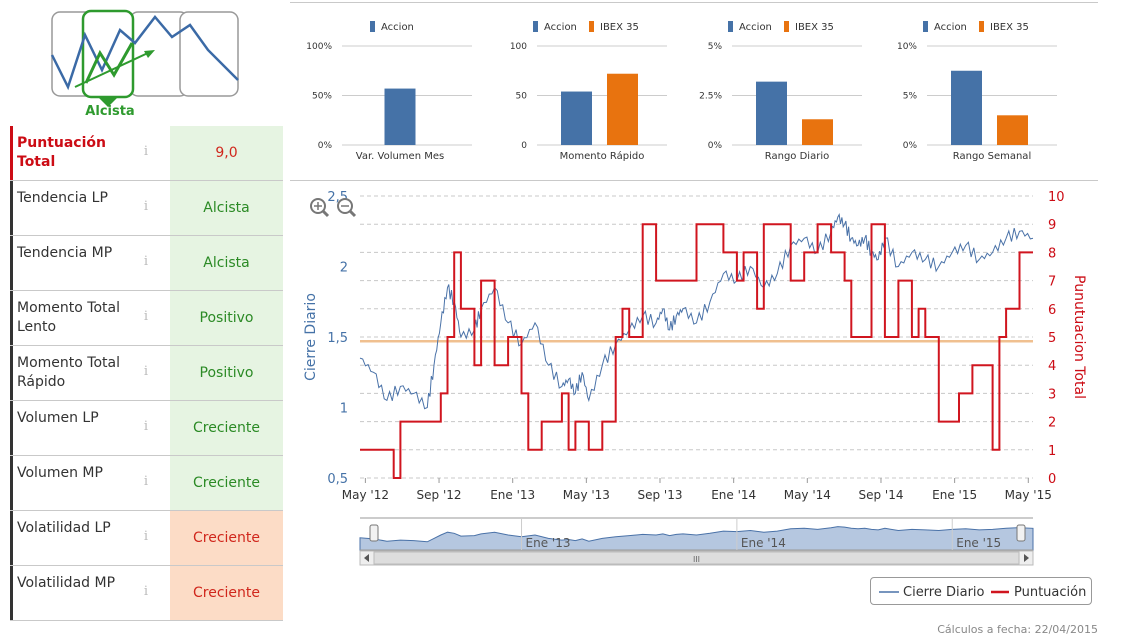 Image resolution: width=1130 pixels, height=643 pixels. What do you see at coordinates (1052, 451) in the screenshot?
I see `y-right-tick-label: 1` at bounding box center [1052, 451].